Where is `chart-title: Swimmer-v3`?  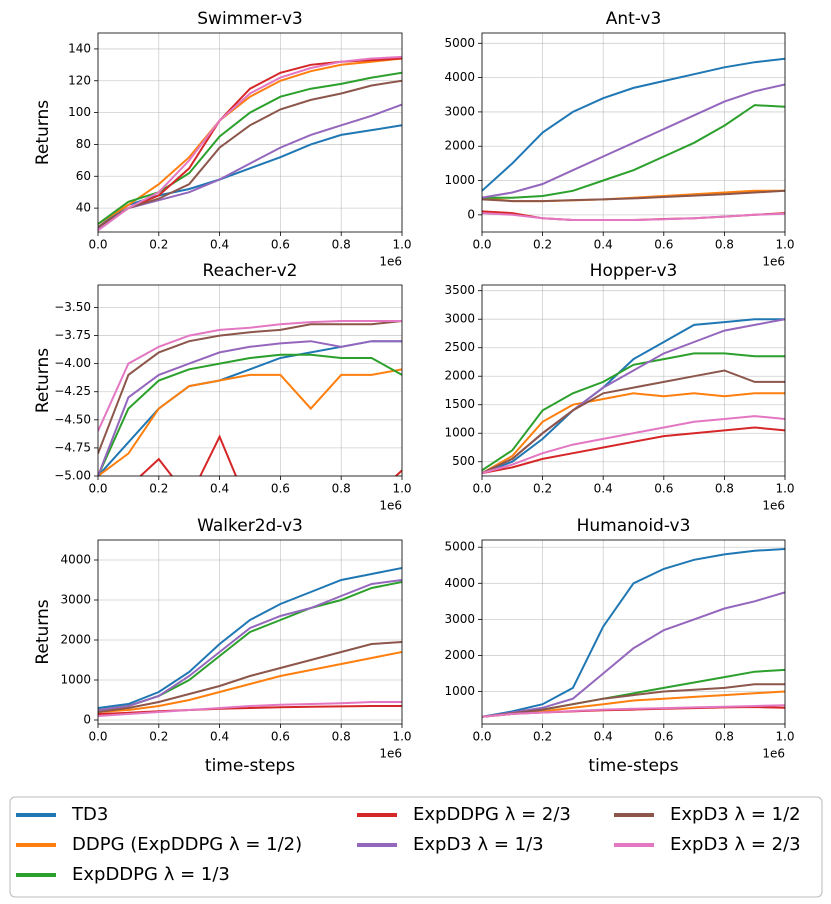
chart-title: Swimmer-v3 is located at coordinates (249, 19).